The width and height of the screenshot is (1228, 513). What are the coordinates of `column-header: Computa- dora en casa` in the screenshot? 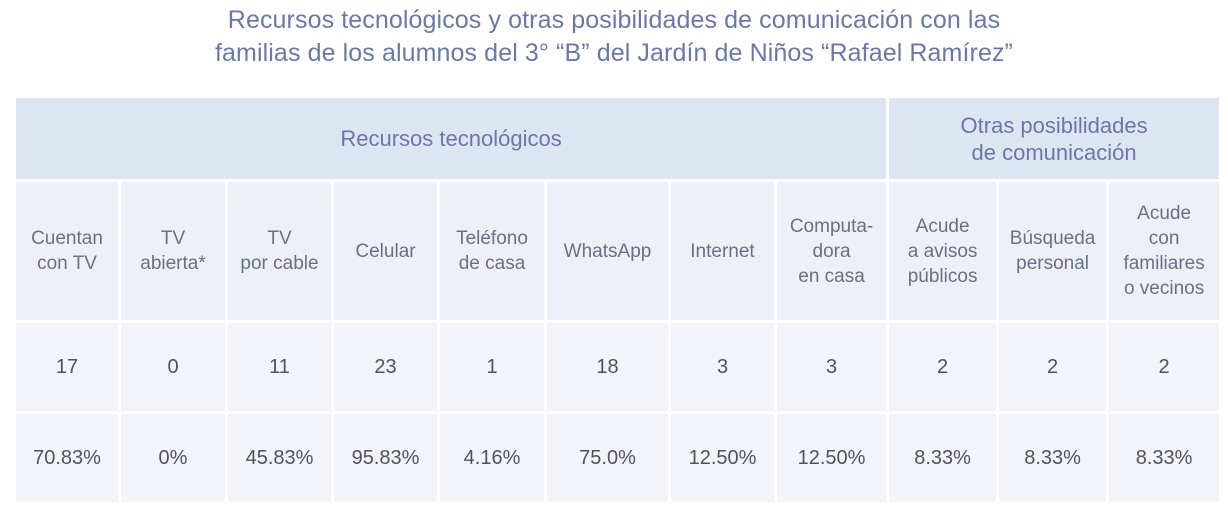 It's located at (831, 251).